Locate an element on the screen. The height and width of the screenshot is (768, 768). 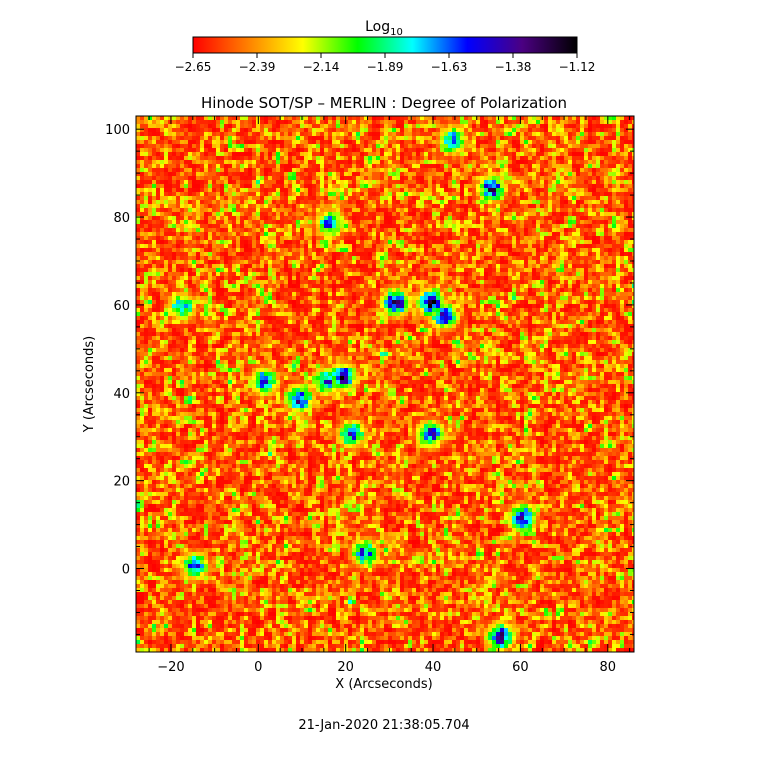
x-axis-label: X (Arcseconds) is located at coordinates (383, 684).